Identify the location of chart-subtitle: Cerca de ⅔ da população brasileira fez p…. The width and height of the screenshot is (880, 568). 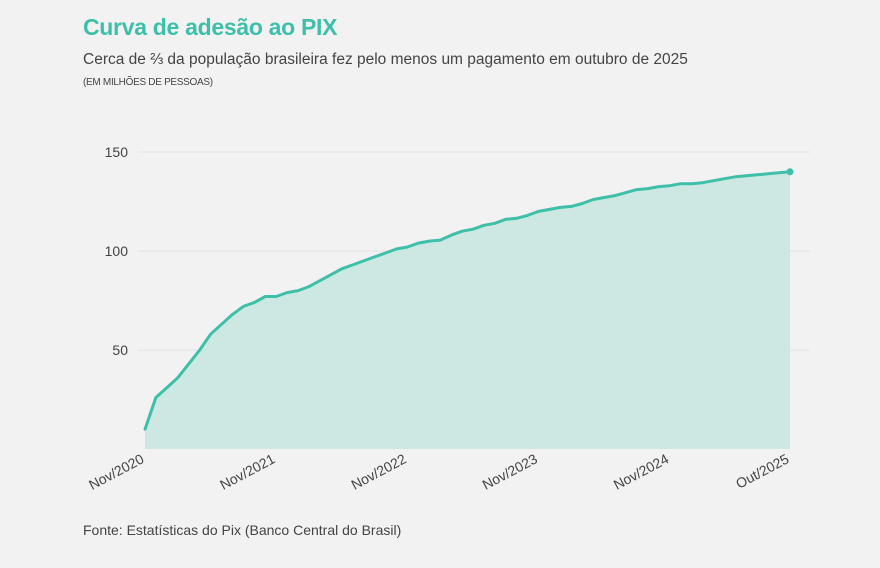
(385, 59).